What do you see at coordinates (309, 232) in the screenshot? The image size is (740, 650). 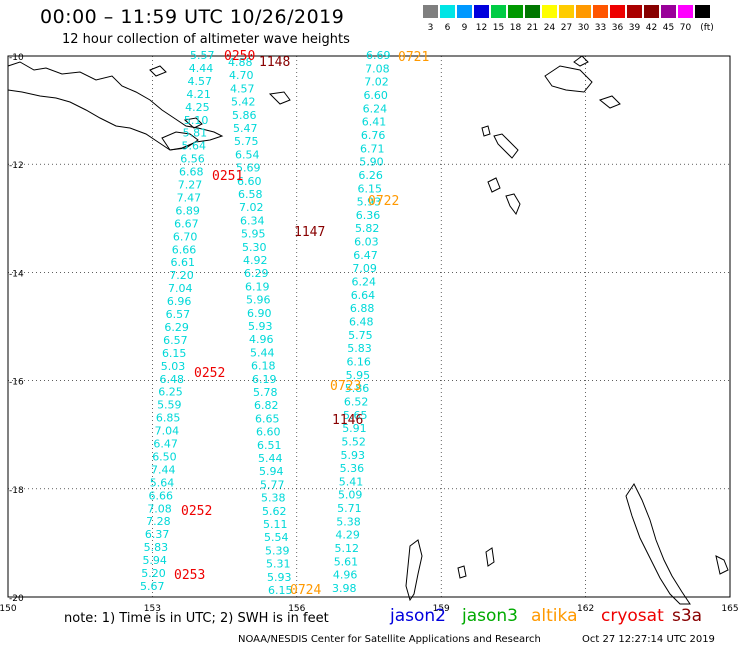 I see `pass-time-label: 1147` at bounding box center [309, 232].